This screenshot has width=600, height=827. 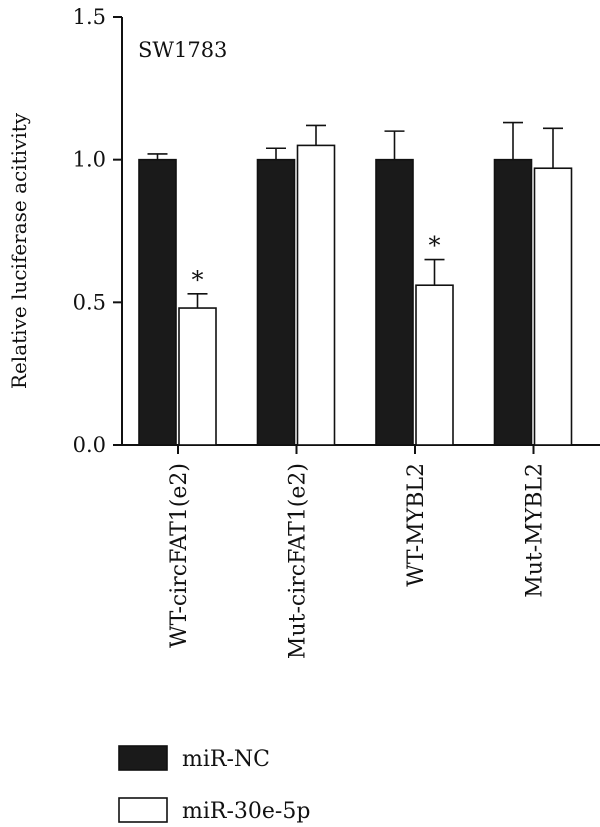 What do you see at coordinates (226, 759) in the screenshot?
I see `legend-label: miR-NC` at bounding box center [226, 759].